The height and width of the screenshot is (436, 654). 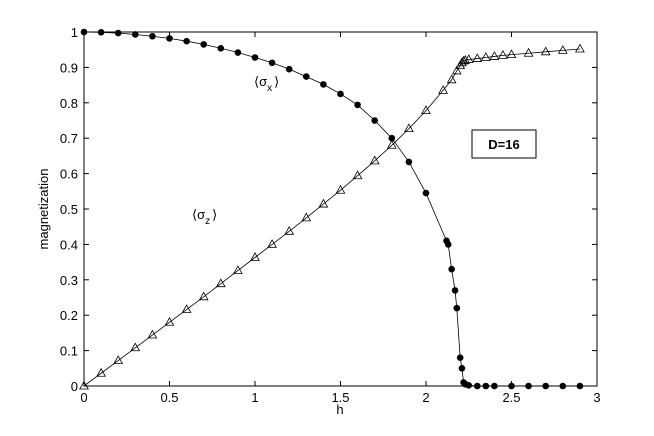 I want to click on sigma-z-label: ⟨σz ⟩, so click(x=204, y=217).